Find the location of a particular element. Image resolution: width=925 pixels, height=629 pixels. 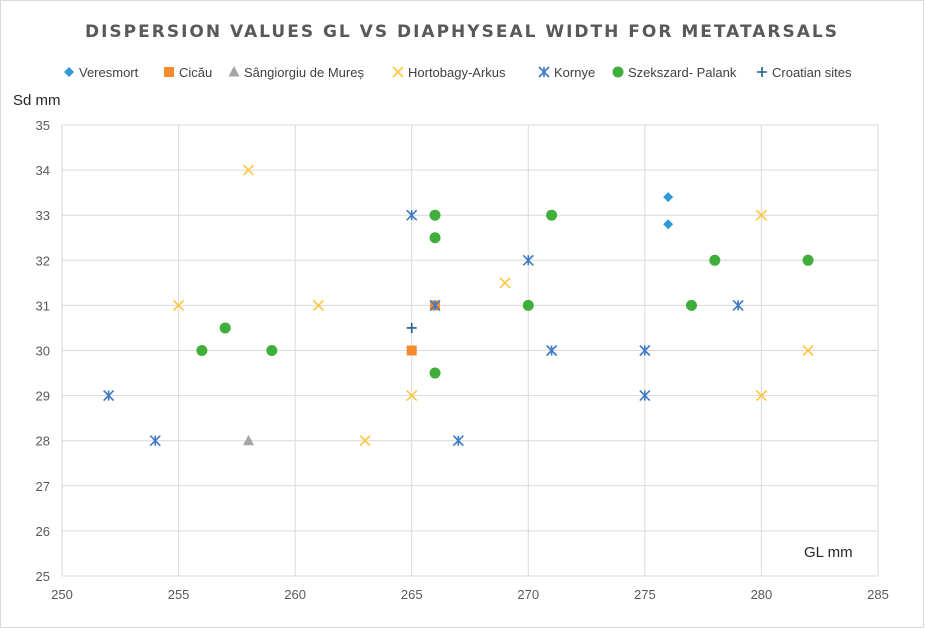

y-tick-label: 30 is located at coordinates (43, 351).